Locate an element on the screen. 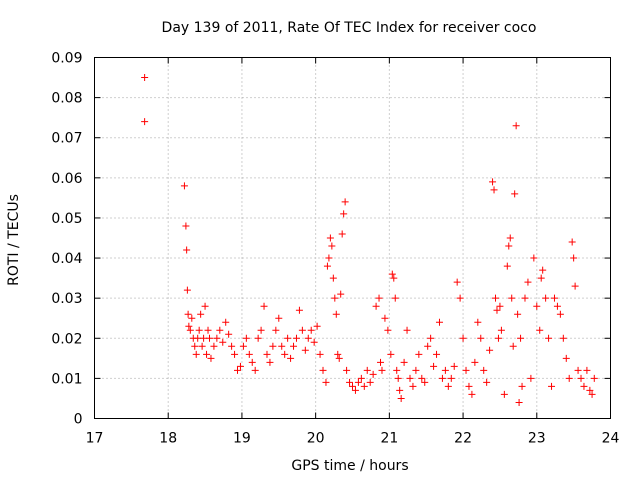 The height and width of the screenshot is (480, 640). y-axis-label: ROTI / TECUs is located at coordinates (14, 240).